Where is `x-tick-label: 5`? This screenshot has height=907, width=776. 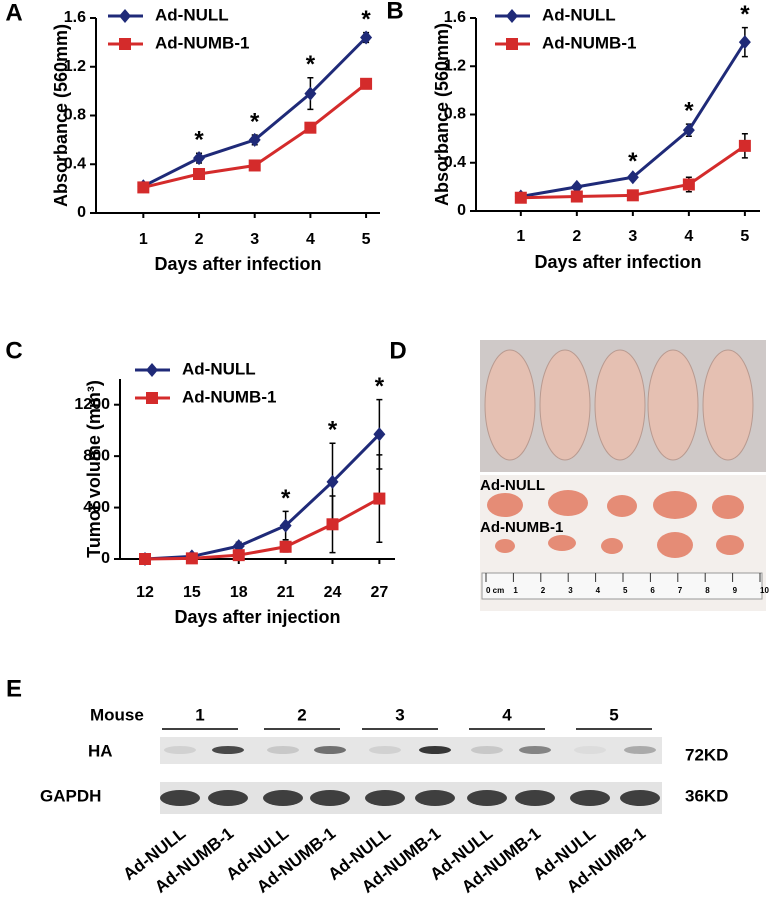 x-tick-label: 5 is located at coordinates (744, 236).